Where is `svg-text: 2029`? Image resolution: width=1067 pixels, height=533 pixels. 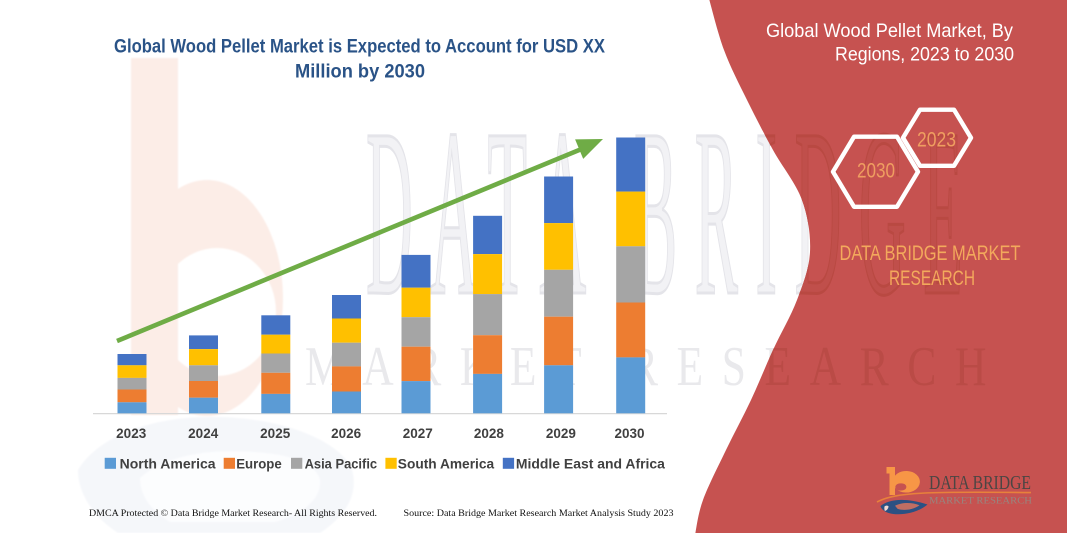 svg-text: 2029 is located at coordinates (561, 433).